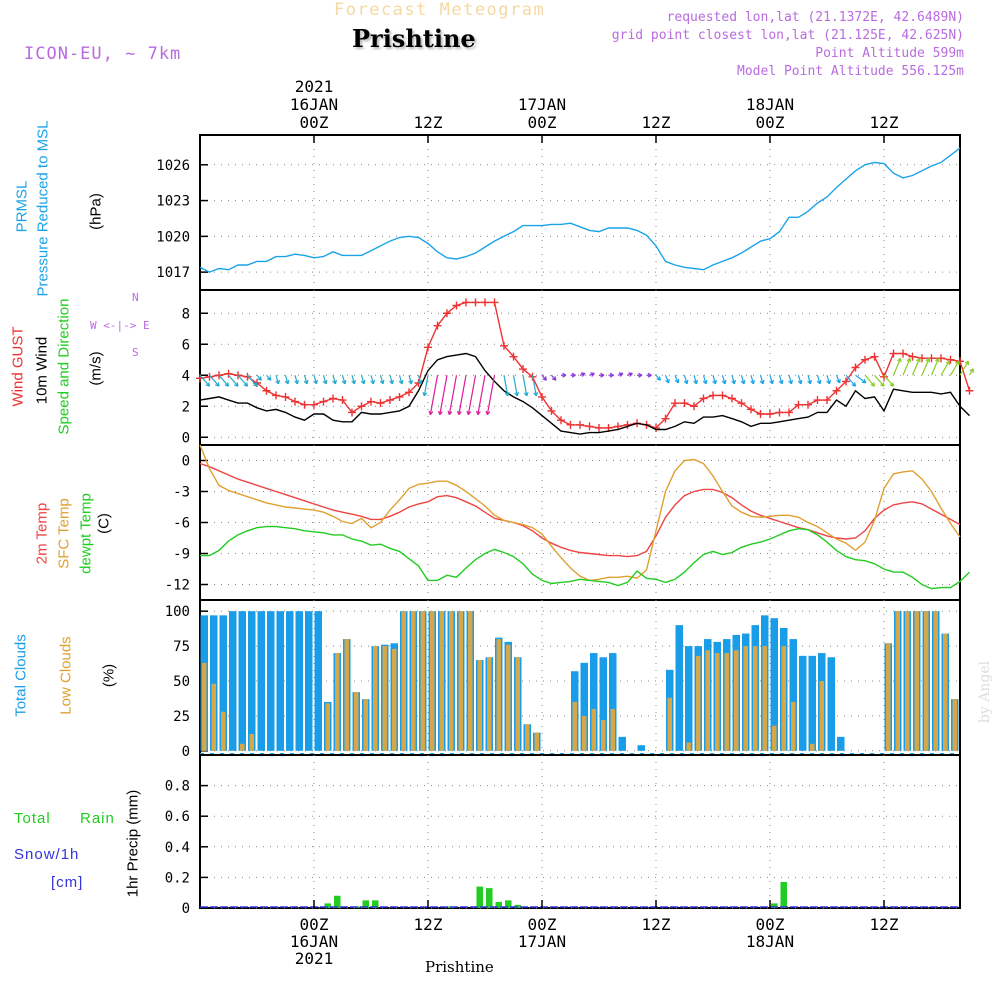 The width and height of the screenshot is (1000, 1000). What do you see at coordinates (314, 86) in the screenshot?
I see `top-time-label: 2021` at bounding box center [314, 86].